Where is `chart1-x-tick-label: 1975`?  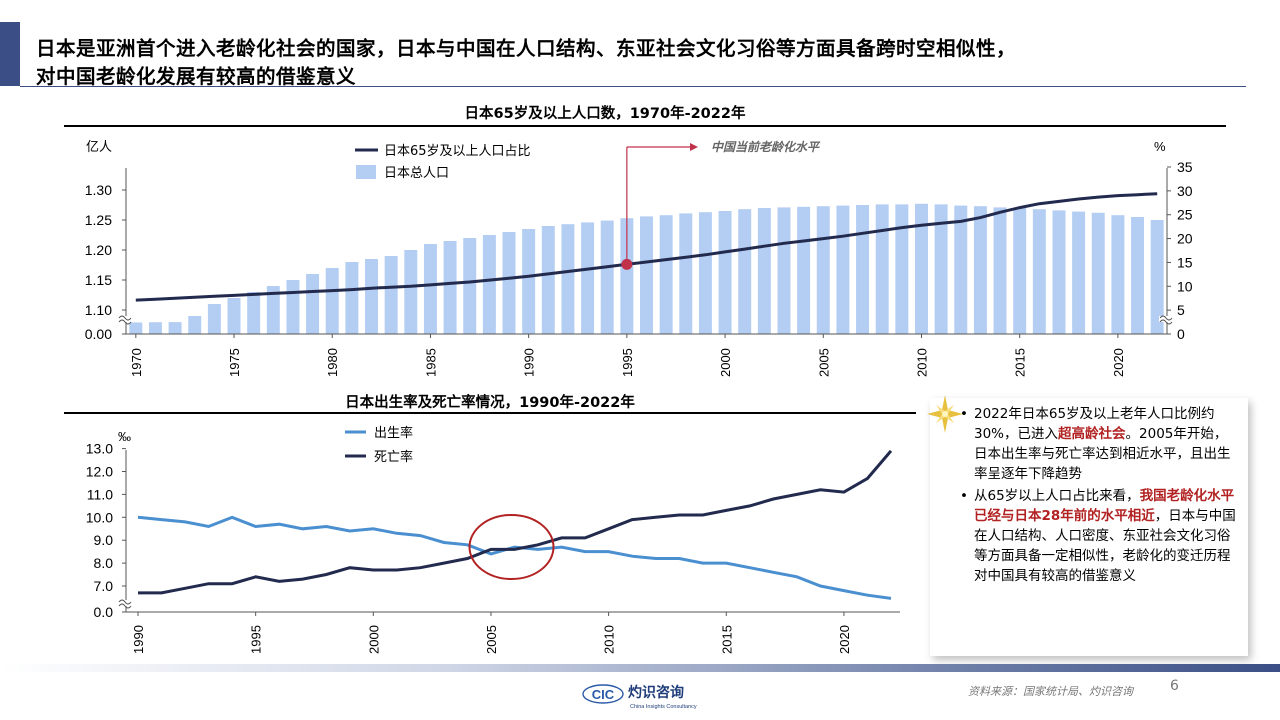
chart1-x-tick-label: 1975 is located at coordinates (234, 362).